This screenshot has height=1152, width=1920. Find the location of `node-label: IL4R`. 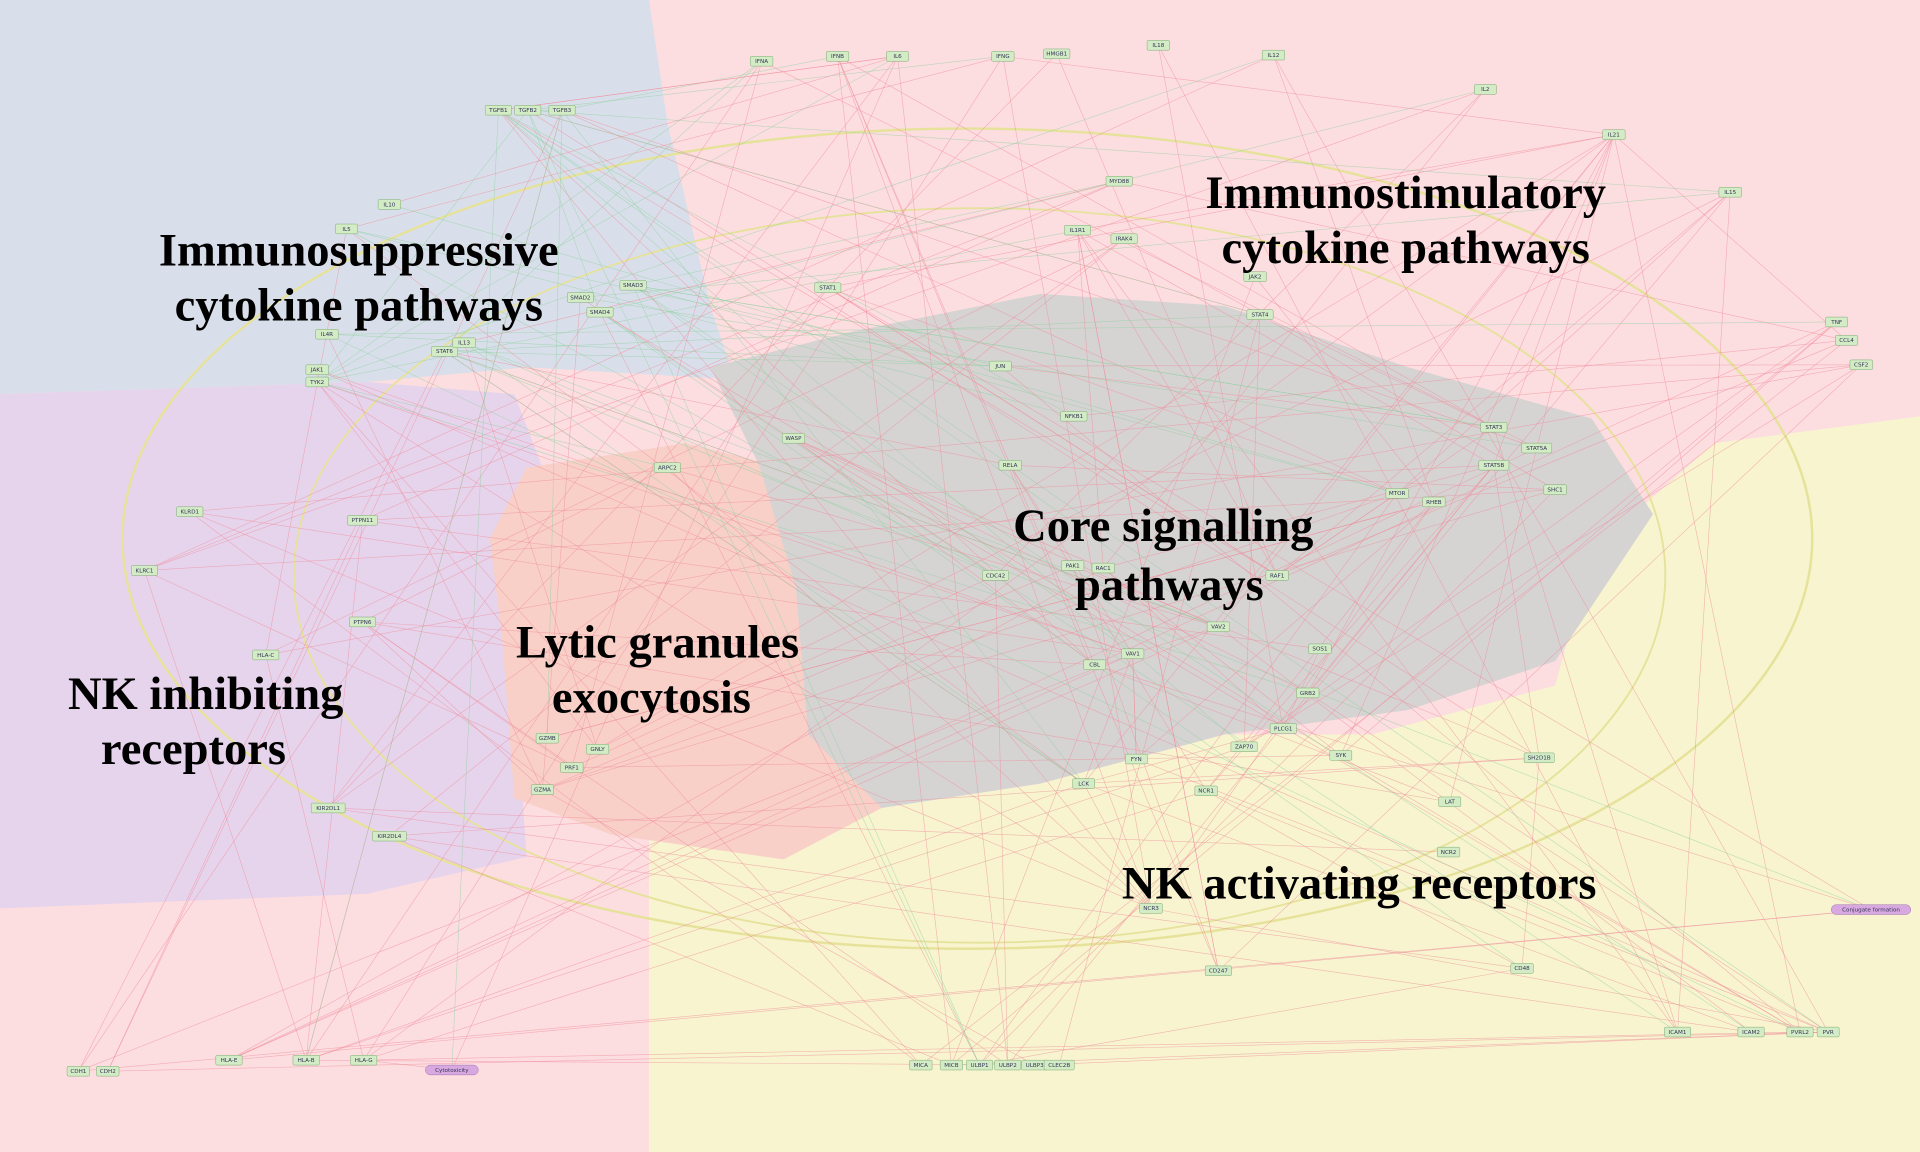

node-label: IL4R is located at coordinates (327, 335).